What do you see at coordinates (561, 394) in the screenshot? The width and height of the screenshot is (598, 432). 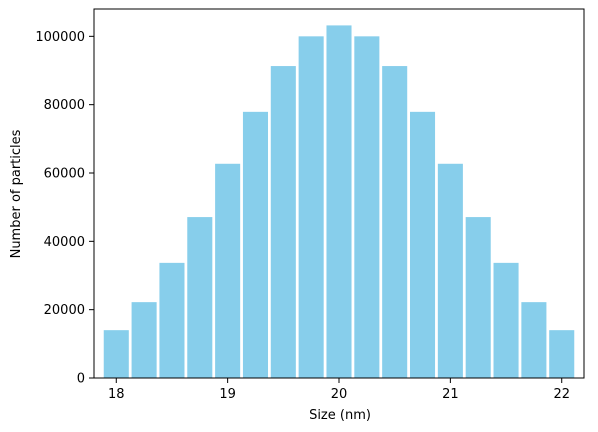 I see `x-tick-label: 22` at bounding box center [561, 394].